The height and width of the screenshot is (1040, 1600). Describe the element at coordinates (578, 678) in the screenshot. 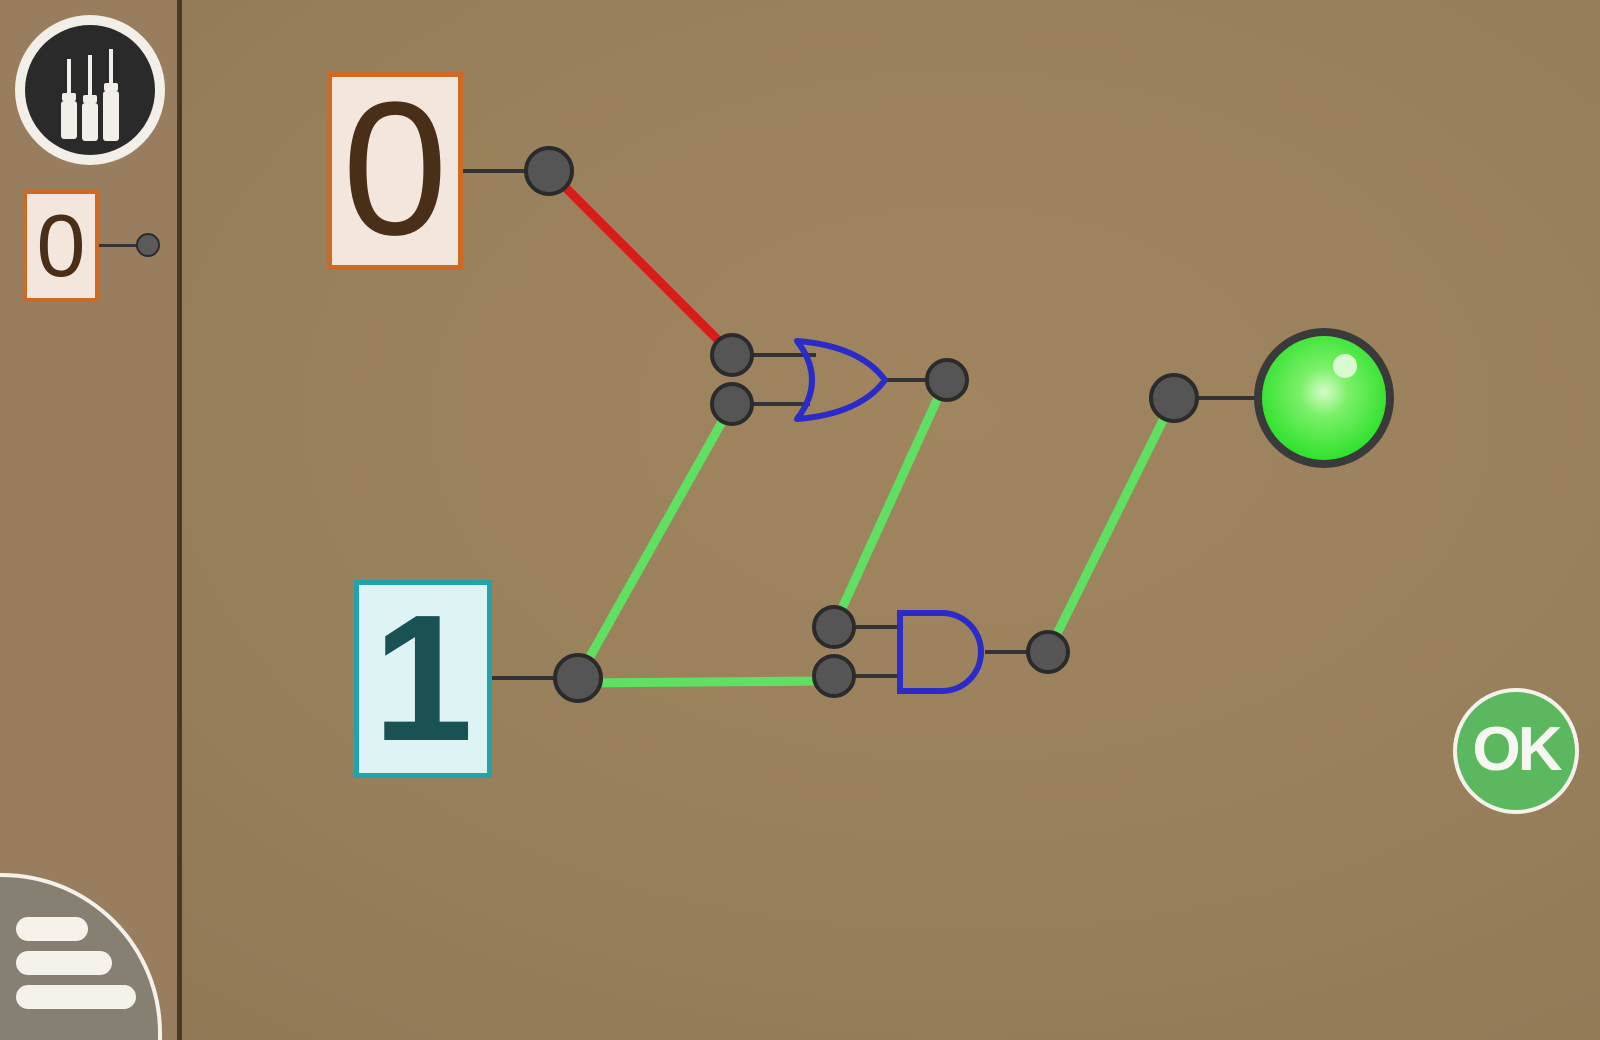

I see `input-b-node` at that location.